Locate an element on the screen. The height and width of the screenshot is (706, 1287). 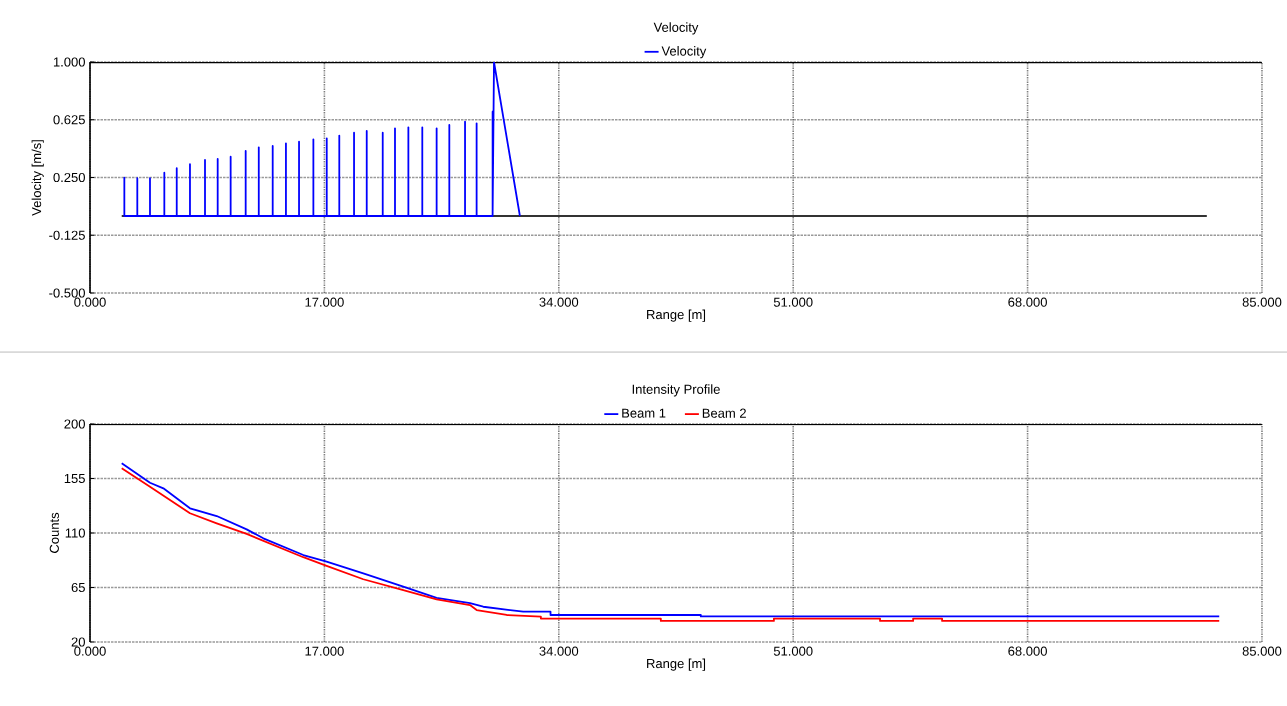
y-tick-label: 0.250 is located at coordinates (69, 177).